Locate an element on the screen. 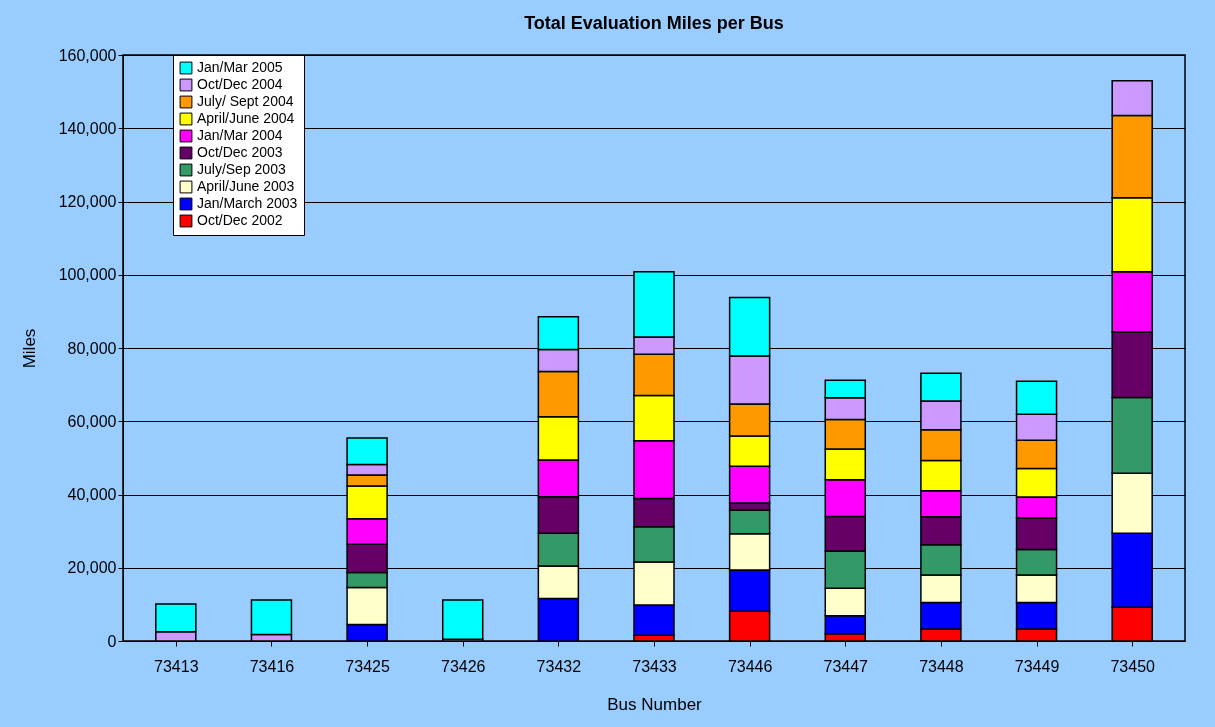 Image resolution: width=1215 pixels, height=727 pixels. x-tick-label: 73447 is located at coordinates (846, 666).